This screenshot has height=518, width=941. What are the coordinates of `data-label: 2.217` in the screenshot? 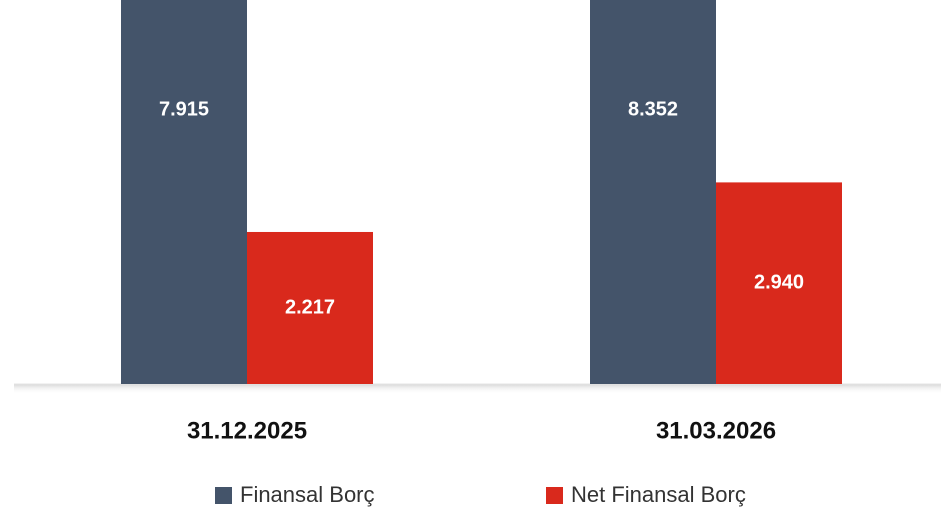 It's located at (310, 307).